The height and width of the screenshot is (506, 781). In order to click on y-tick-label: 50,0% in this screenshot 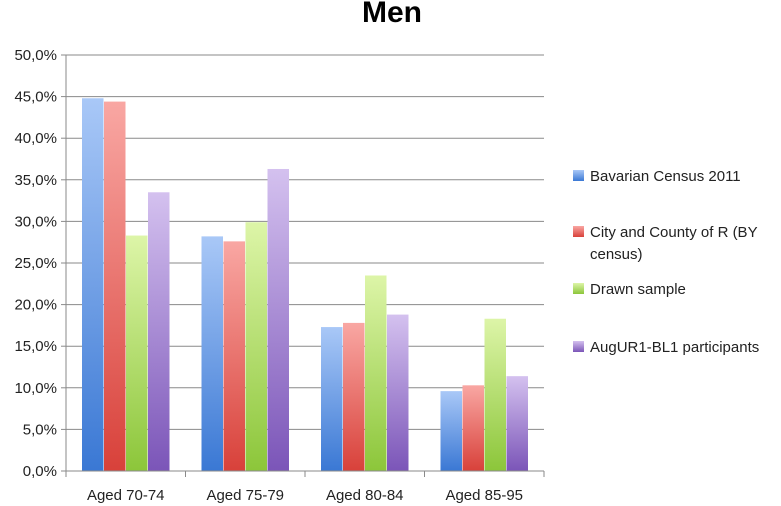, I will do `click(35, 55)`.